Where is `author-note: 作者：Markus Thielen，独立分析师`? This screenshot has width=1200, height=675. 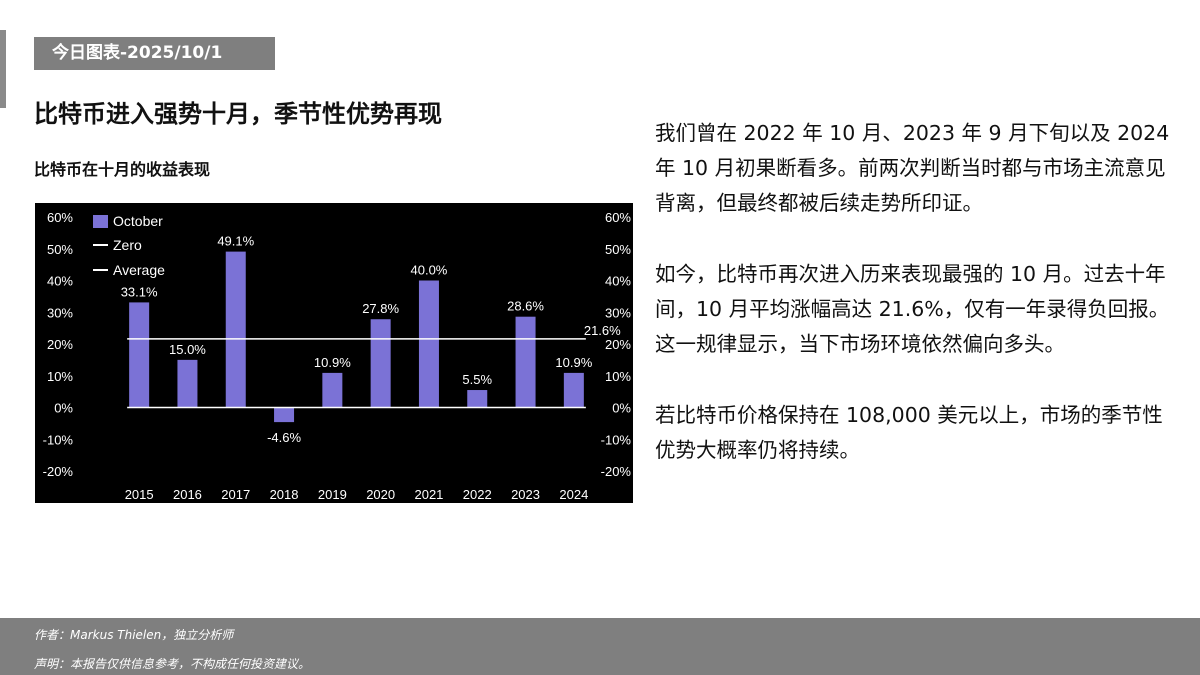 author-note: 作者：Markus Thielen，独立分析师 is located at coordinates (134, 635).